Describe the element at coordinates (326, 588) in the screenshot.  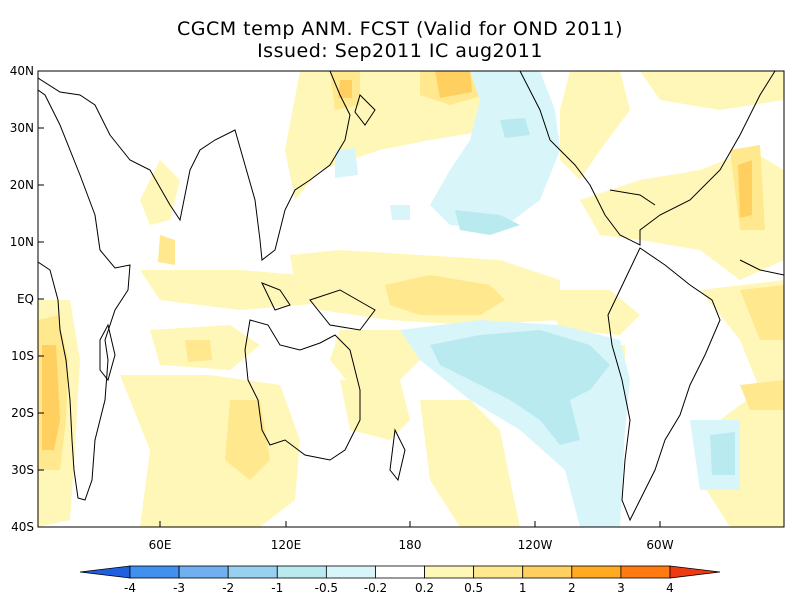
I see `colorbar-label: -0.5` at that location.